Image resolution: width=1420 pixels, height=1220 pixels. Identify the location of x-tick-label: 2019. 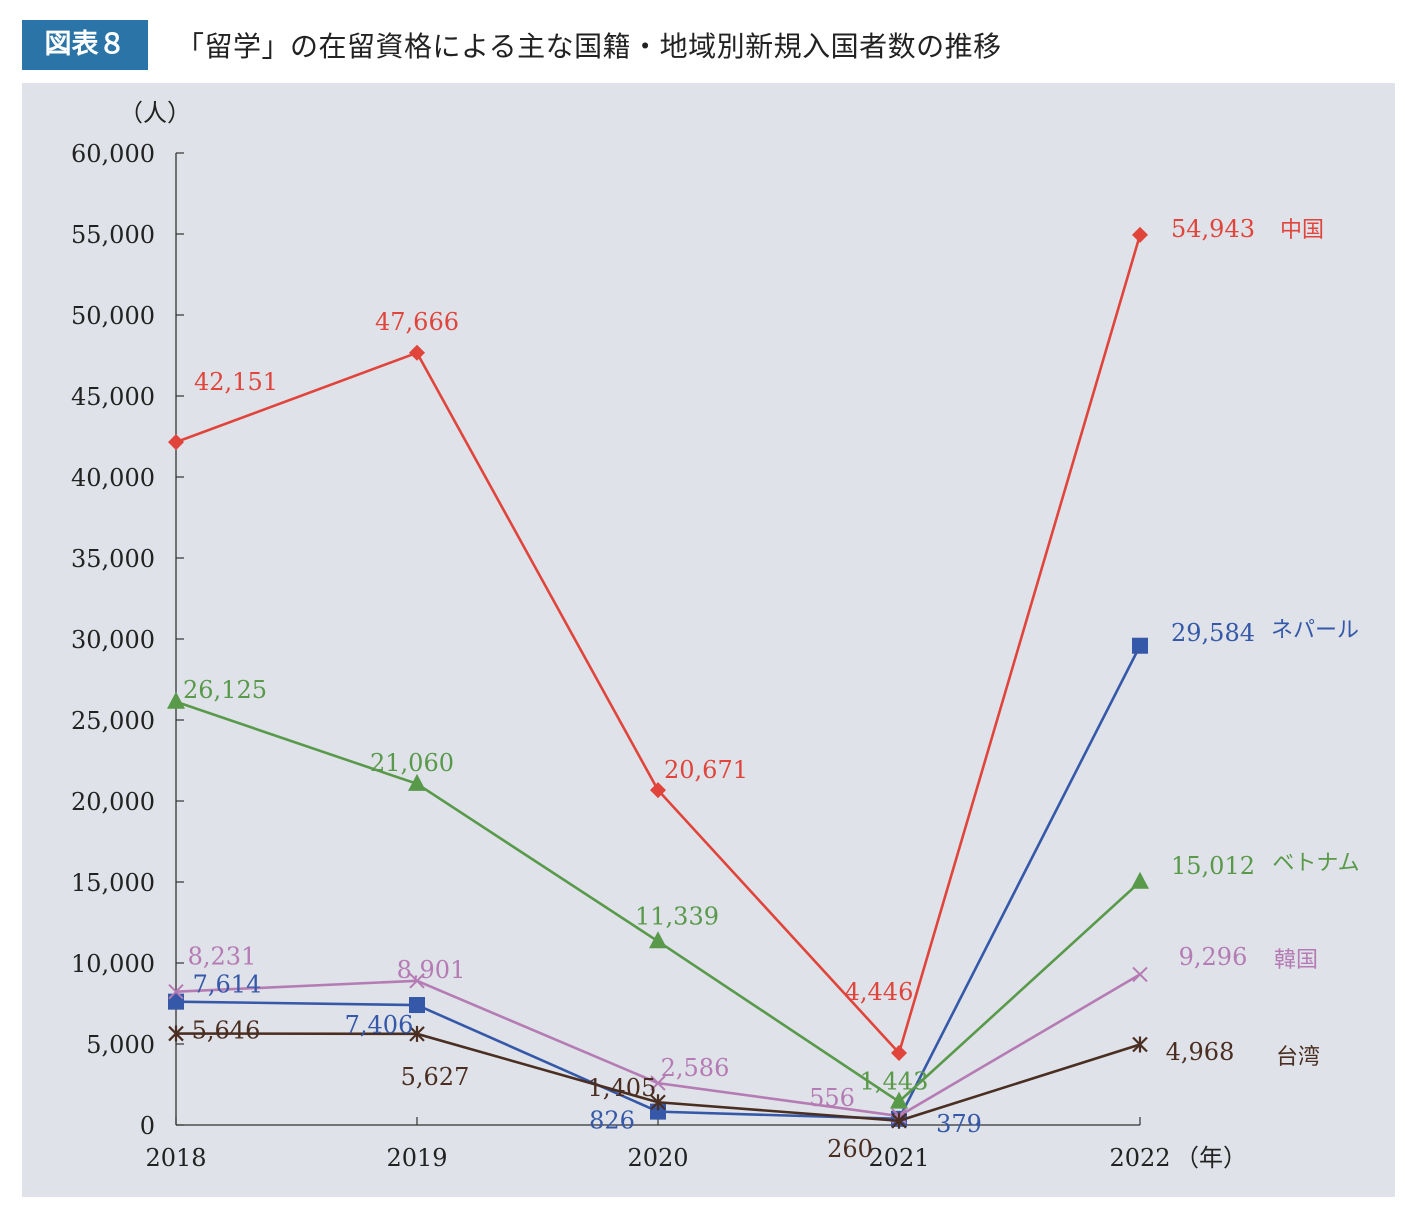
(416, 1158).